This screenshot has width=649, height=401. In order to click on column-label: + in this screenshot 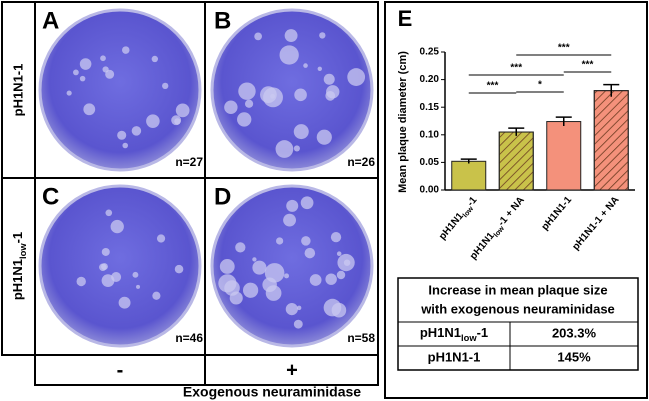, I will do `click(292, 370)`.